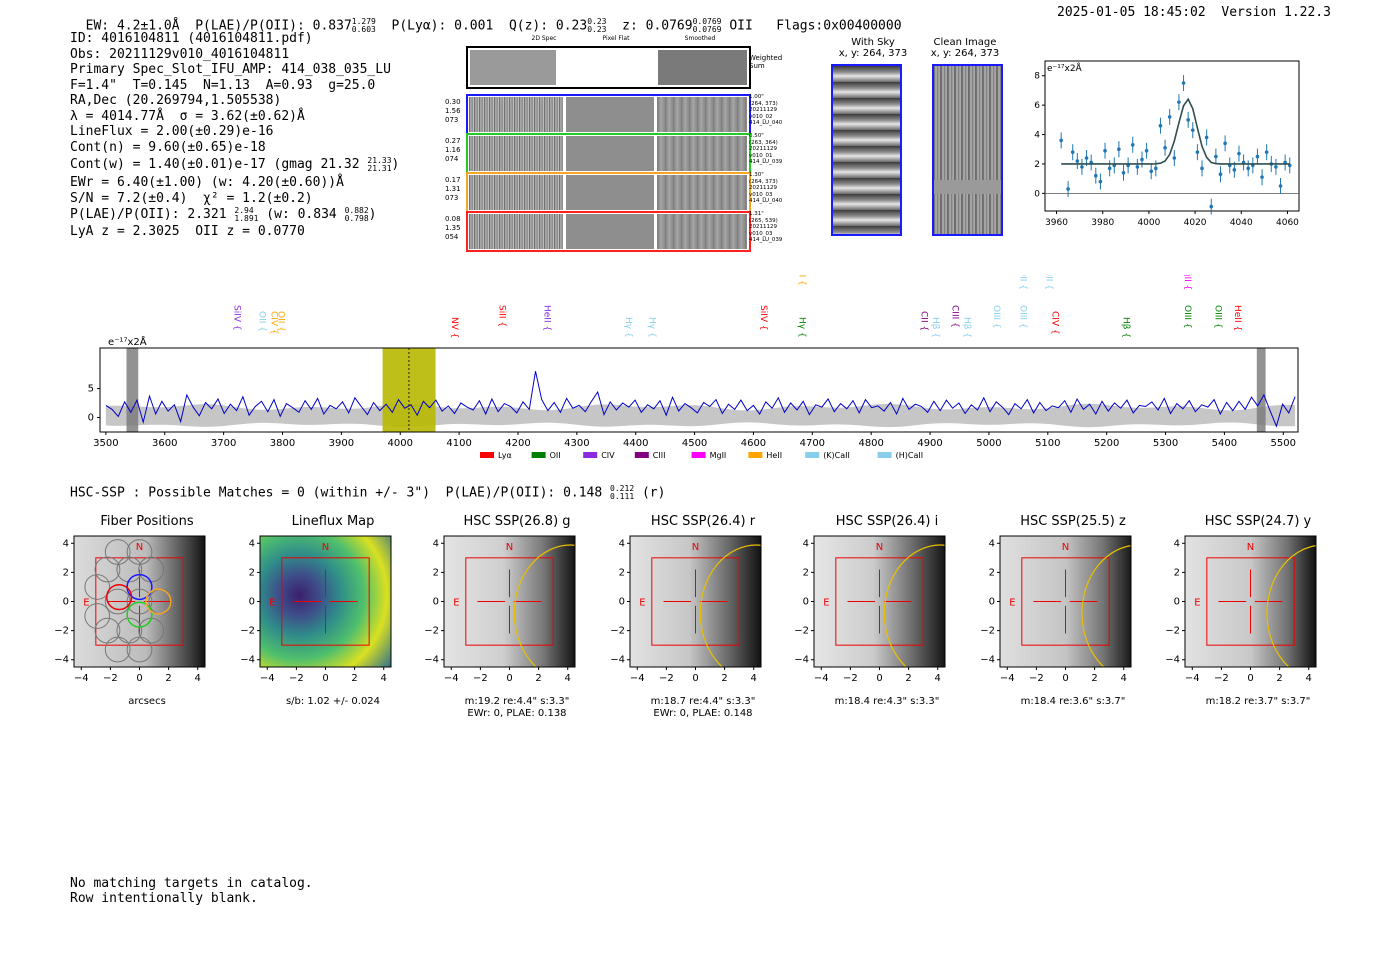  What do you see at coordinates (870, 609) in the screenshot?
I see `panel-image-5: N E −4 −4 −2 −2 0 0 2 2 4 4` at bounding box center [870, 609].